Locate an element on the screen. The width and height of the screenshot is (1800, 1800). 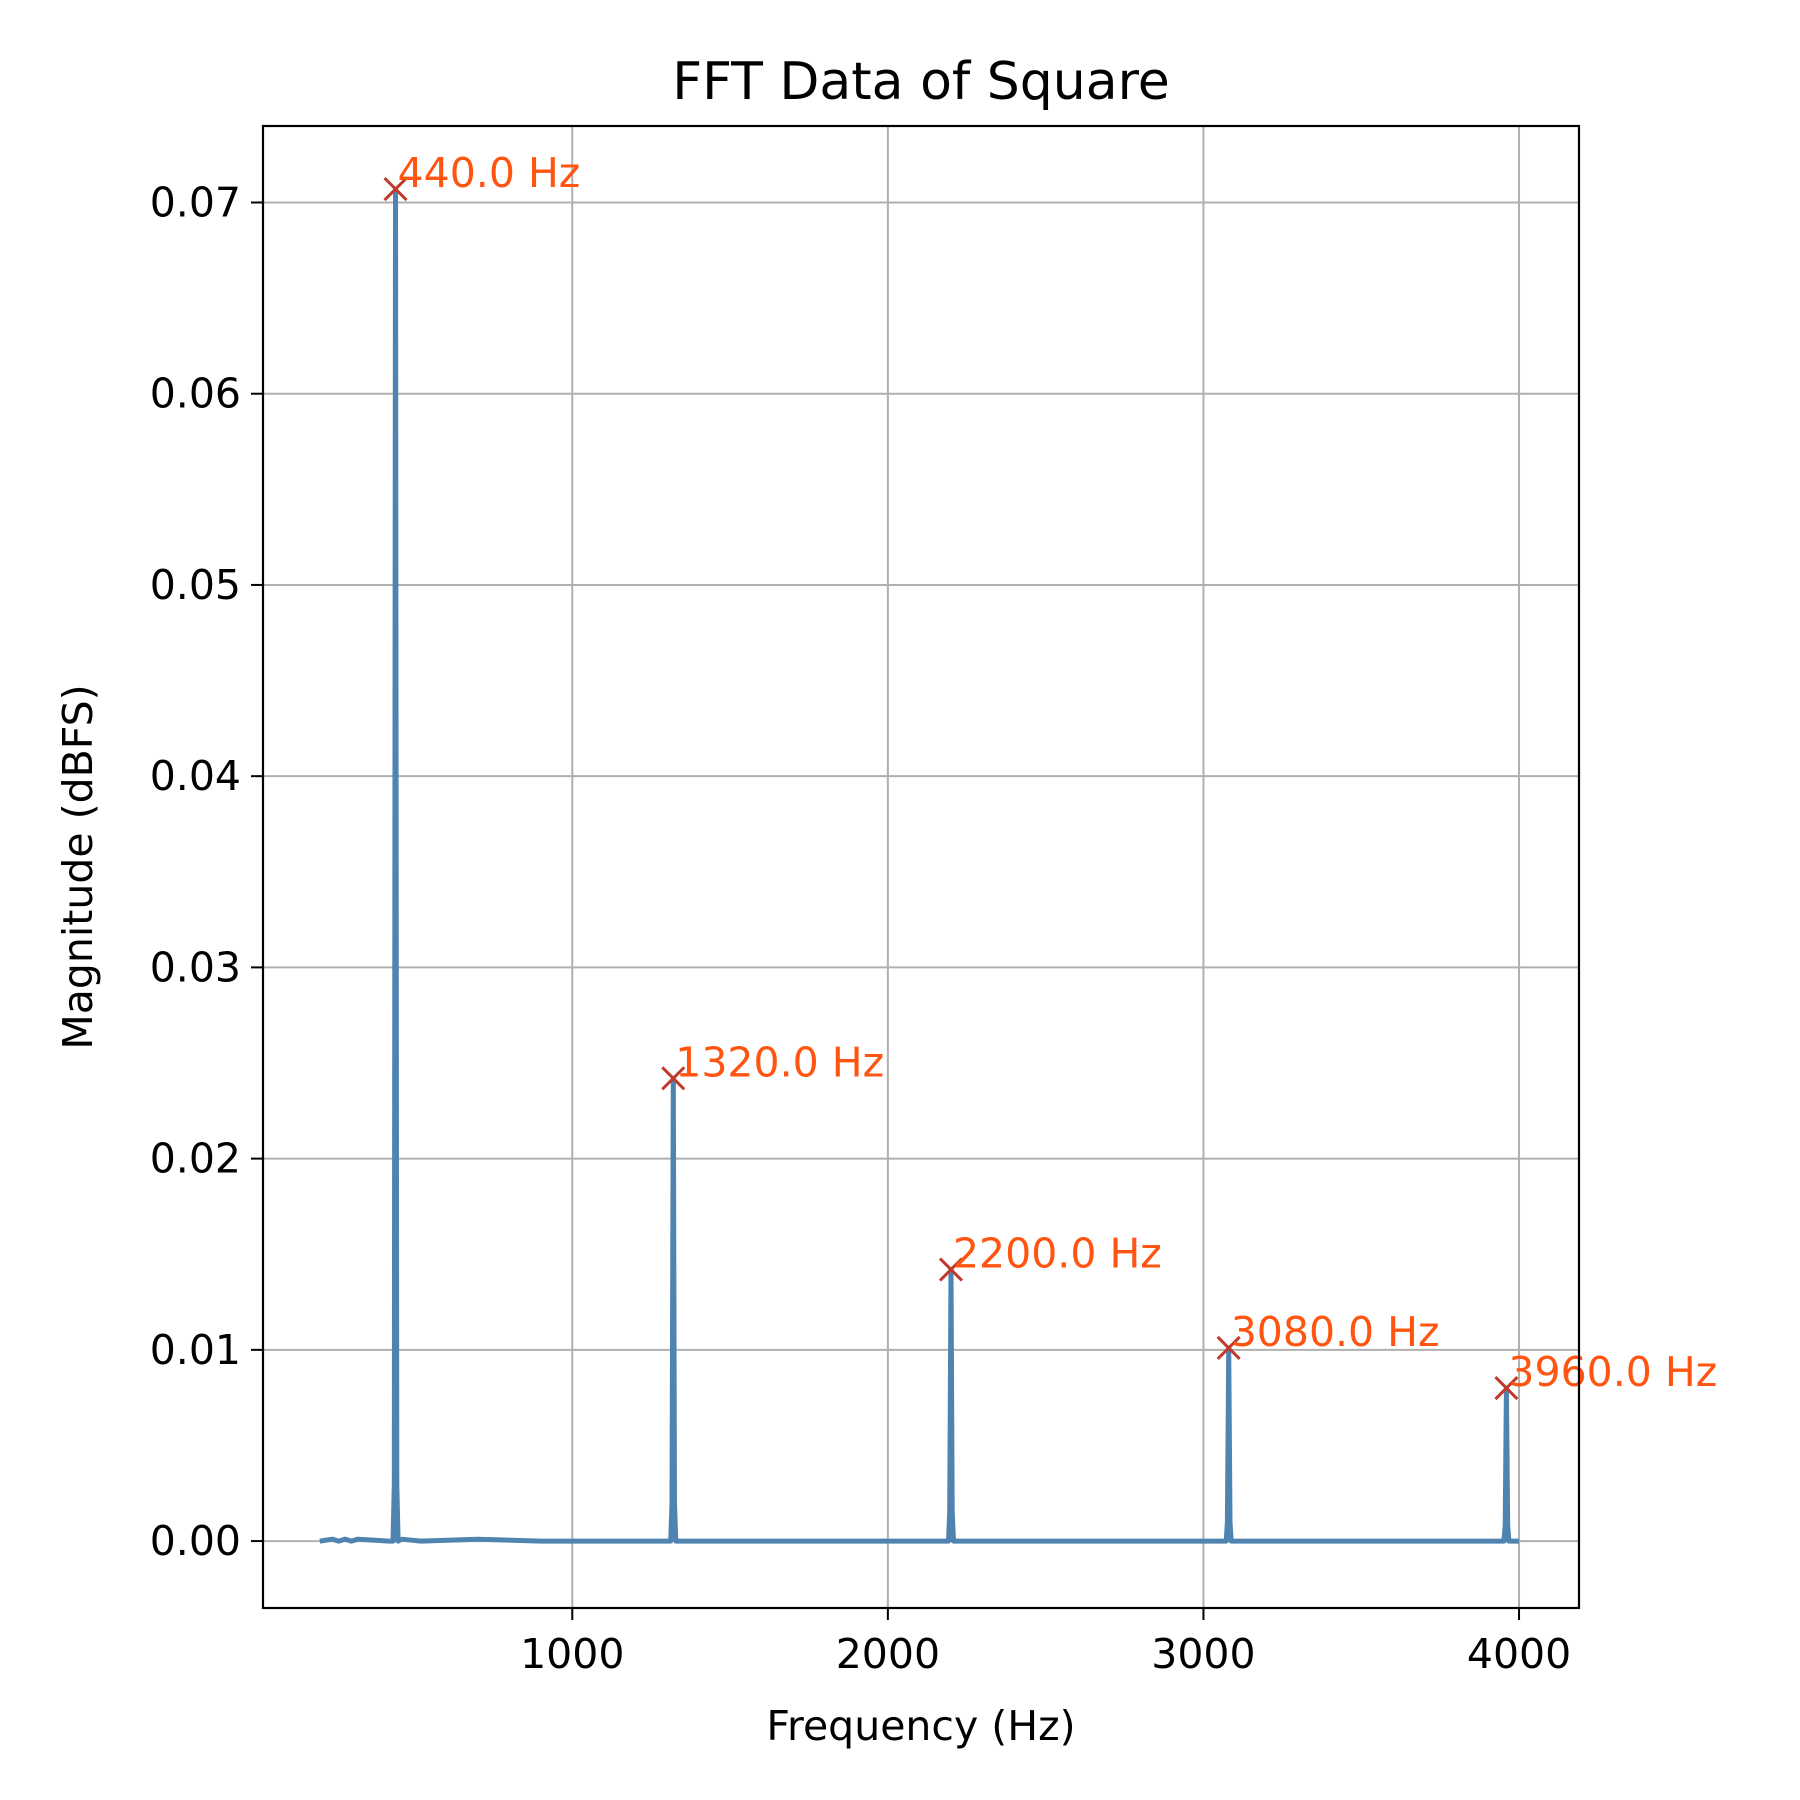
peak-label: 2200.0 Hz is located at coordinates (1057, 1254).